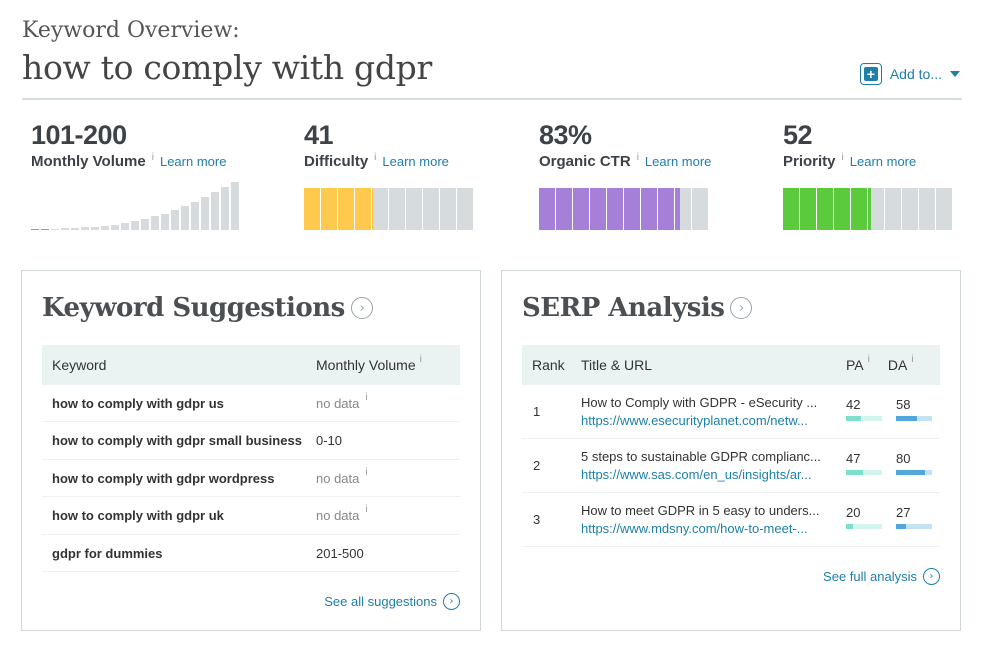 The width and height of the screenshot is (986, 648). What do you see at coordinates (136, 206) in the screenshot?
I see `volume-history-chart` at bounding box center [136, 206].